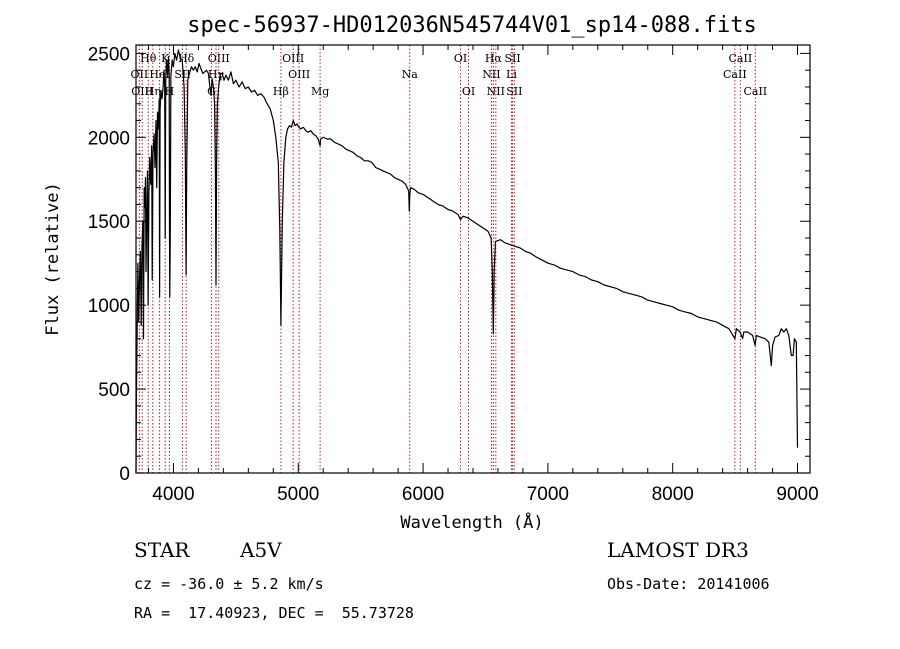 The width and height of the screenshot is (900, 649). What do you see at coordinates (229, 584) in the screenshot?
I see `redshift-velocity: cz = -36.0 ± 5.2 km/s` at bounding box center [229, 584].